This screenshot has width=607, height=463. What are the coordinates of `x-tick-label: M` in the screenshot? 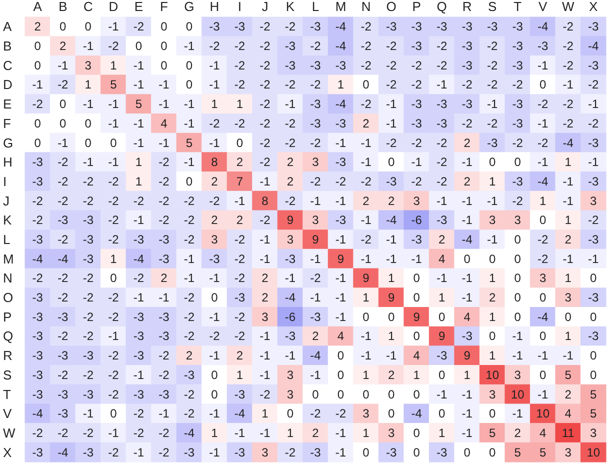 It's located at (340, 7).